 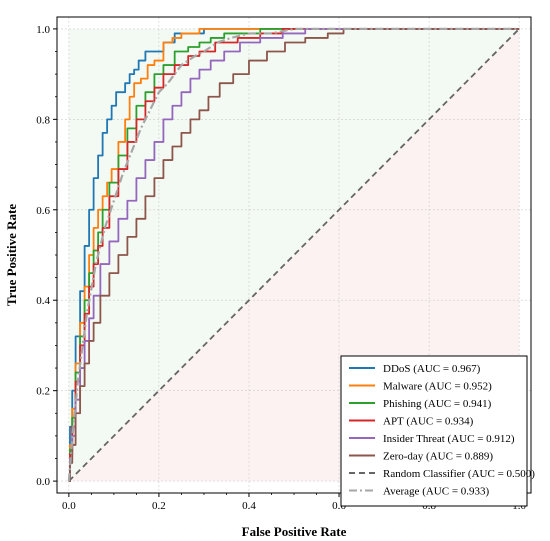 What do you see at coordinates (43, 30) in the screenshot?
I see `y-tick-label: 1.0` at bounding box center [43, 30].